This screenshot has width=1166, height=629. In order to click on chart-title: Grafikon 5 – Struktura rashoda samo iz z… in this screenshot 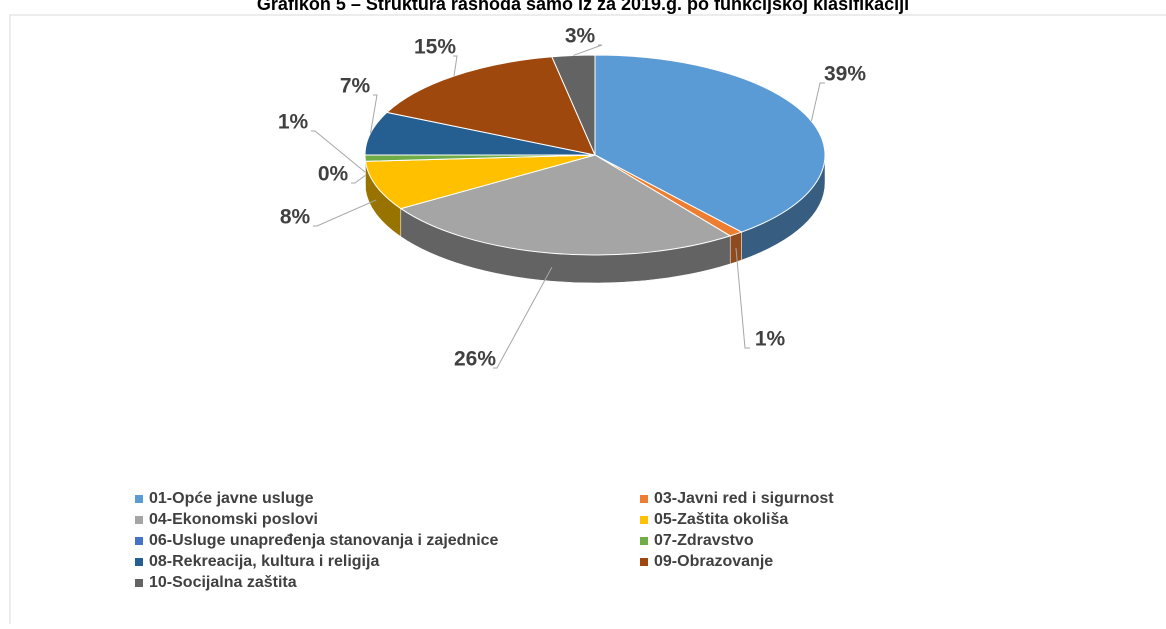, I will do `click(583, 7)`.